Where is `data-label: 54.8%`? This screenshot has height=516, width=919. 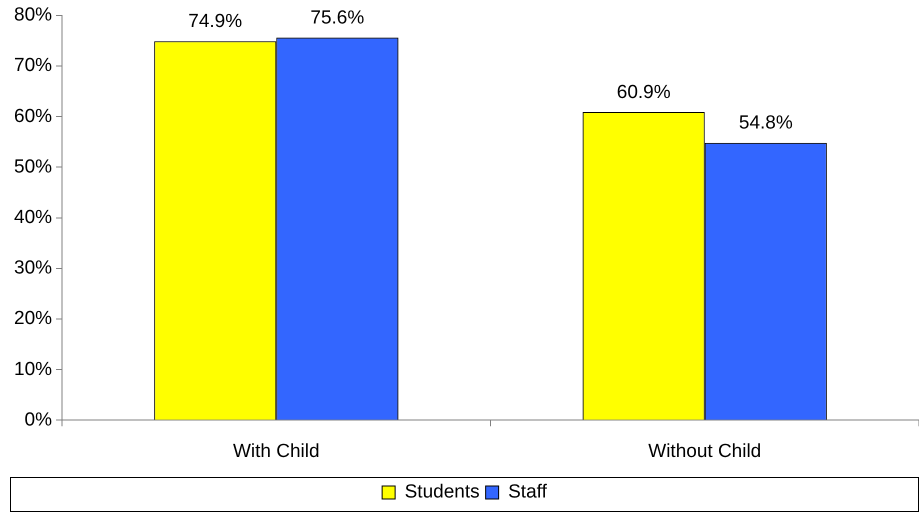
data-label: 54.8% is located at coordinates (765, 123).